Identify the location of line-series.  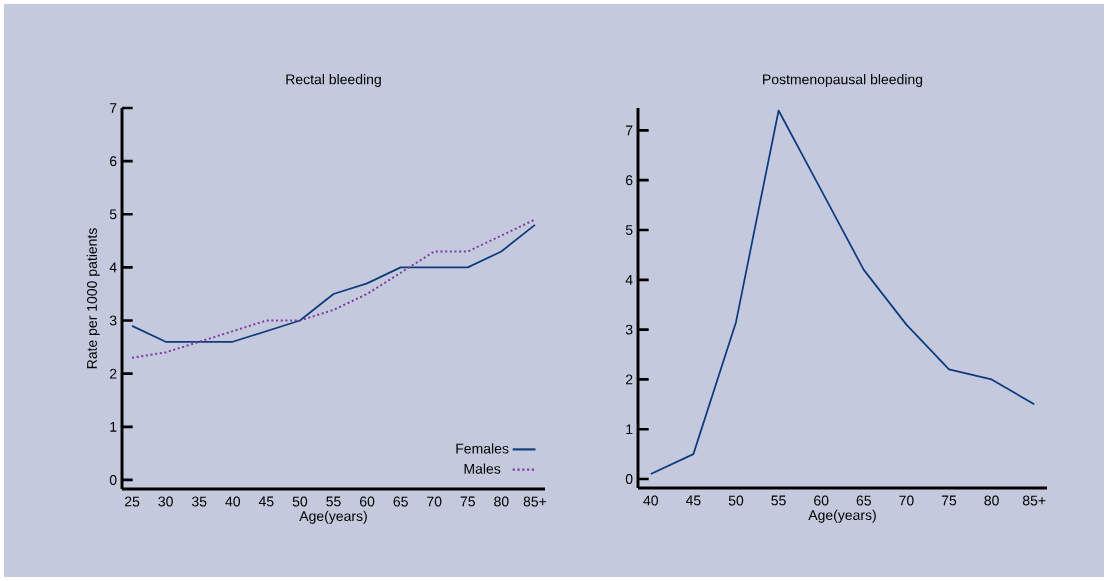
(333, 288).